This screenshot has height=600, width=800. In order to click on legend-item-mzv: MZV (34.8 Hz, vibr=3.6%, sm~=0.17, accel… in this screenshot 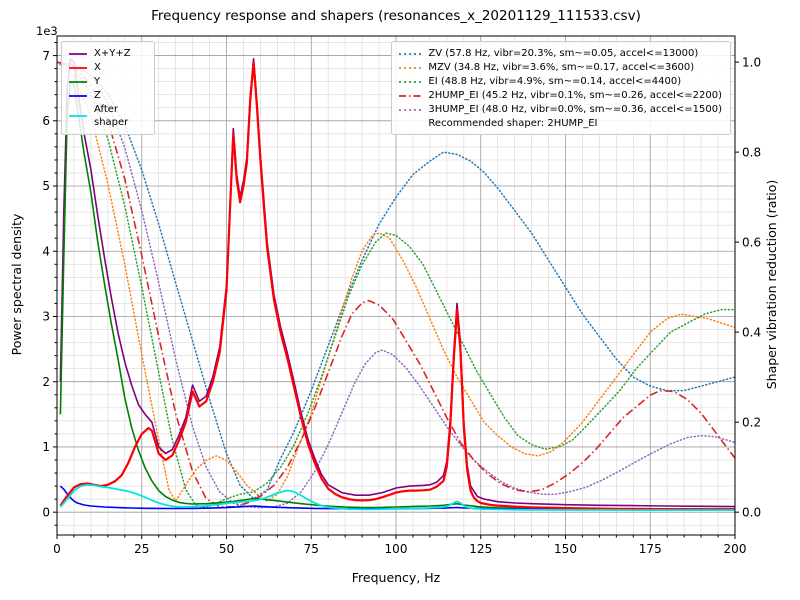, I will do `click(560, 67)`.